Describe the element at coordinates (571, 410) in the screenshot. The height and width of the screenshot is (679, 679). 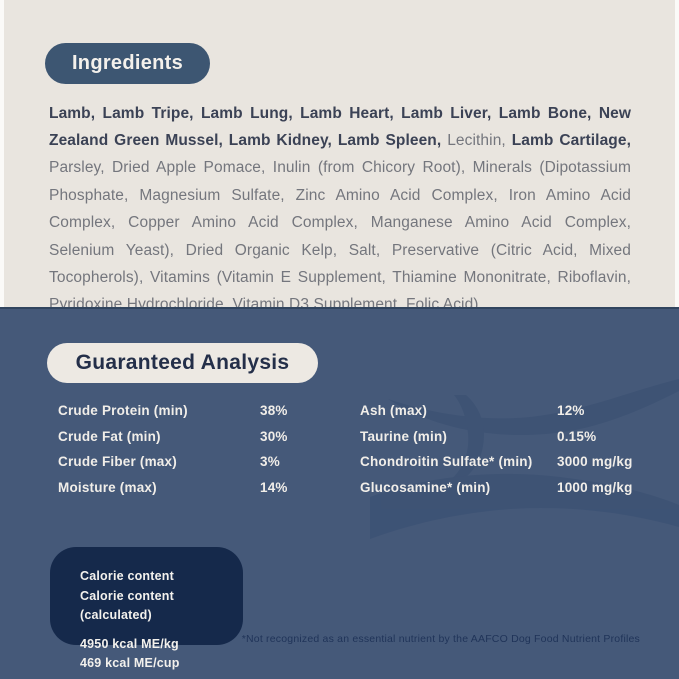
I see `analysis-value: 12%` at that location.